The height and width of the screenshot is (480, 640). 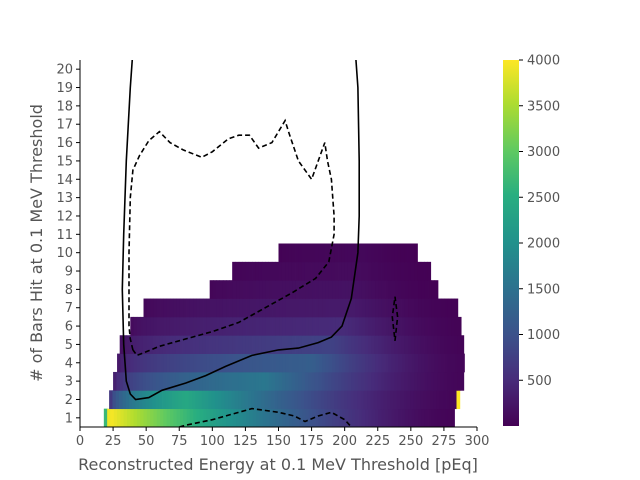 What do you see at coordinates (212, 441) in the screenshot?
I see `x-tick-label: 100` at bounding box center [212, 441].